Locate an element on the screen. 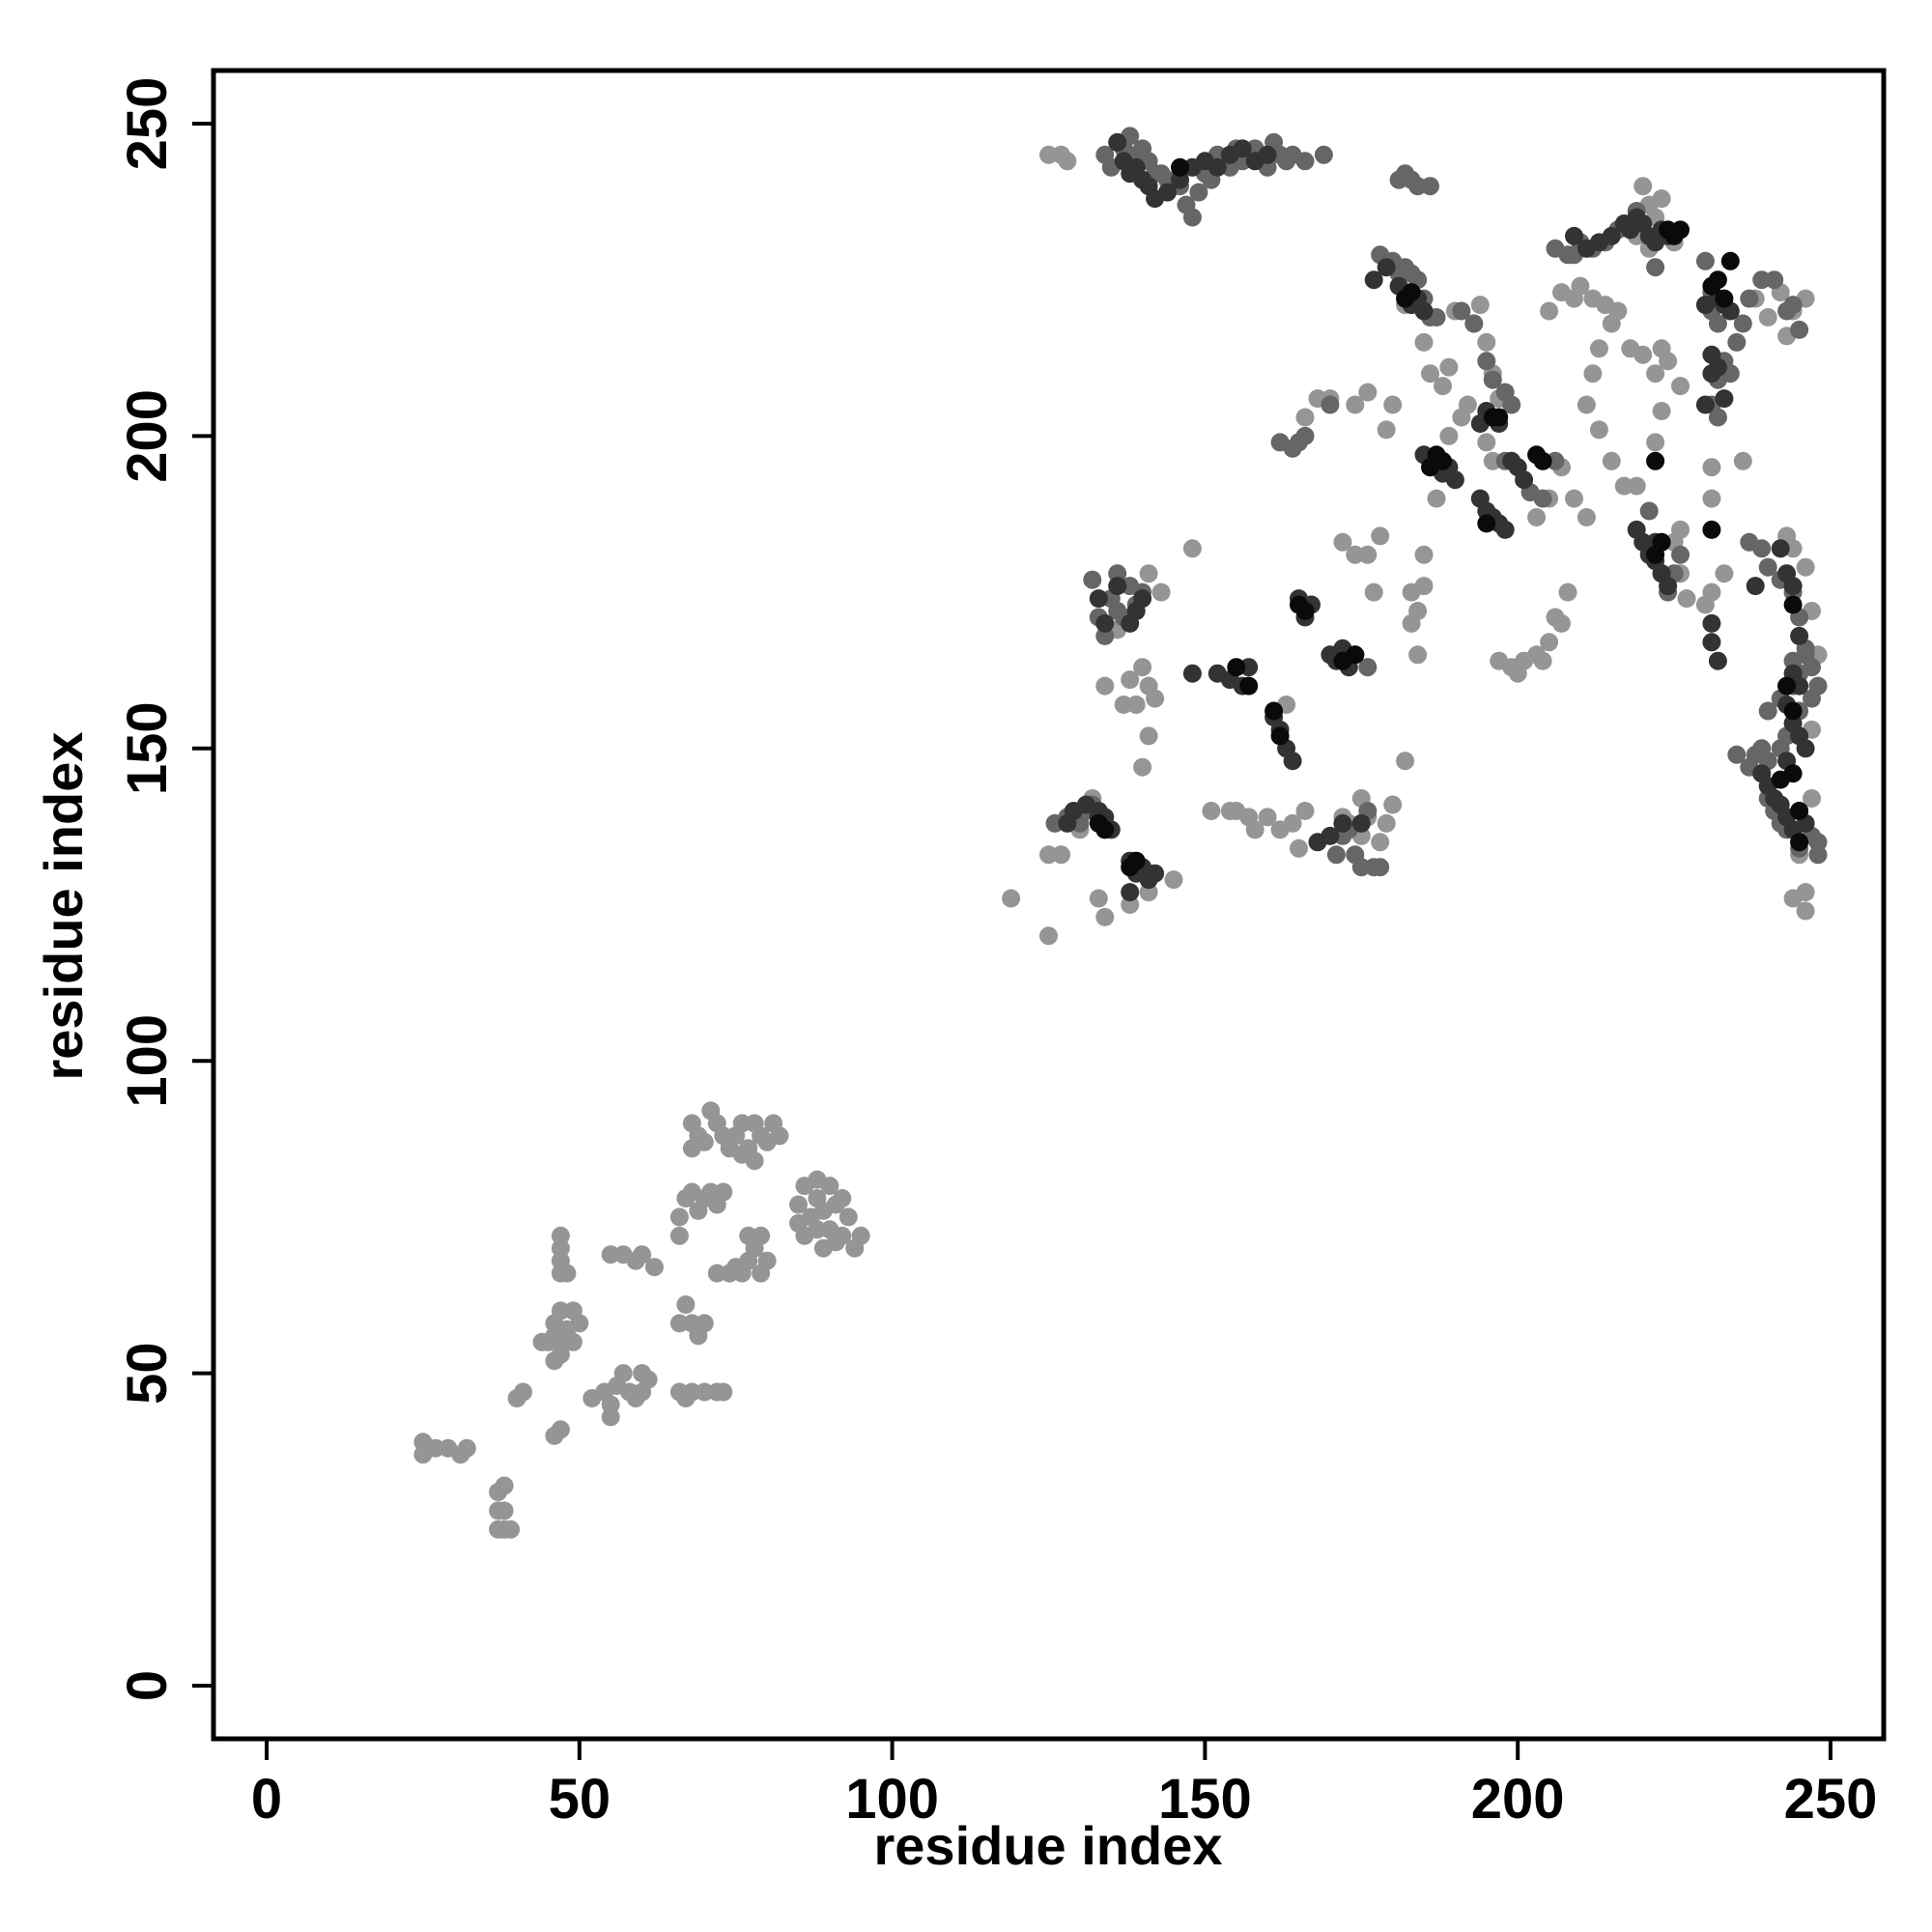  x-tick-label: 100 is located at coordinates (892, 1799).